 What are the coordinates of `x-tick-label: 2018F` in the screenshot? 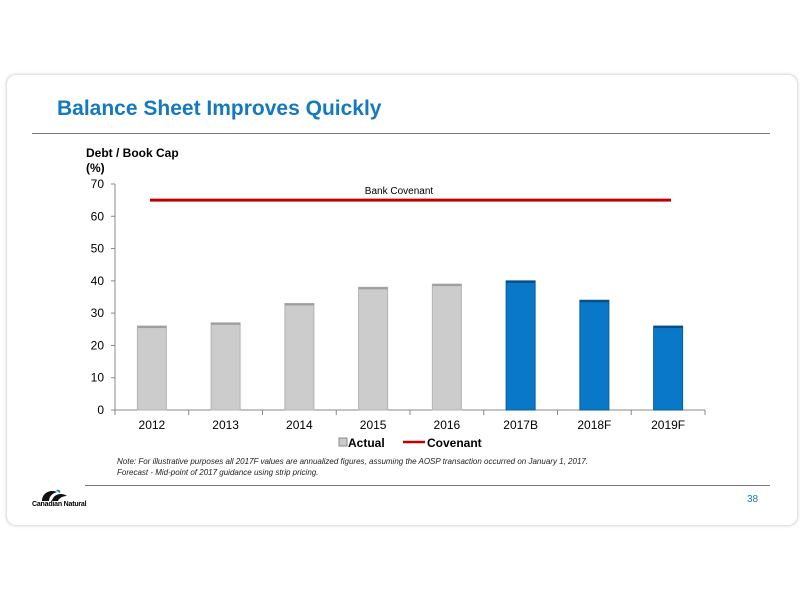 It's located at (594, 425).